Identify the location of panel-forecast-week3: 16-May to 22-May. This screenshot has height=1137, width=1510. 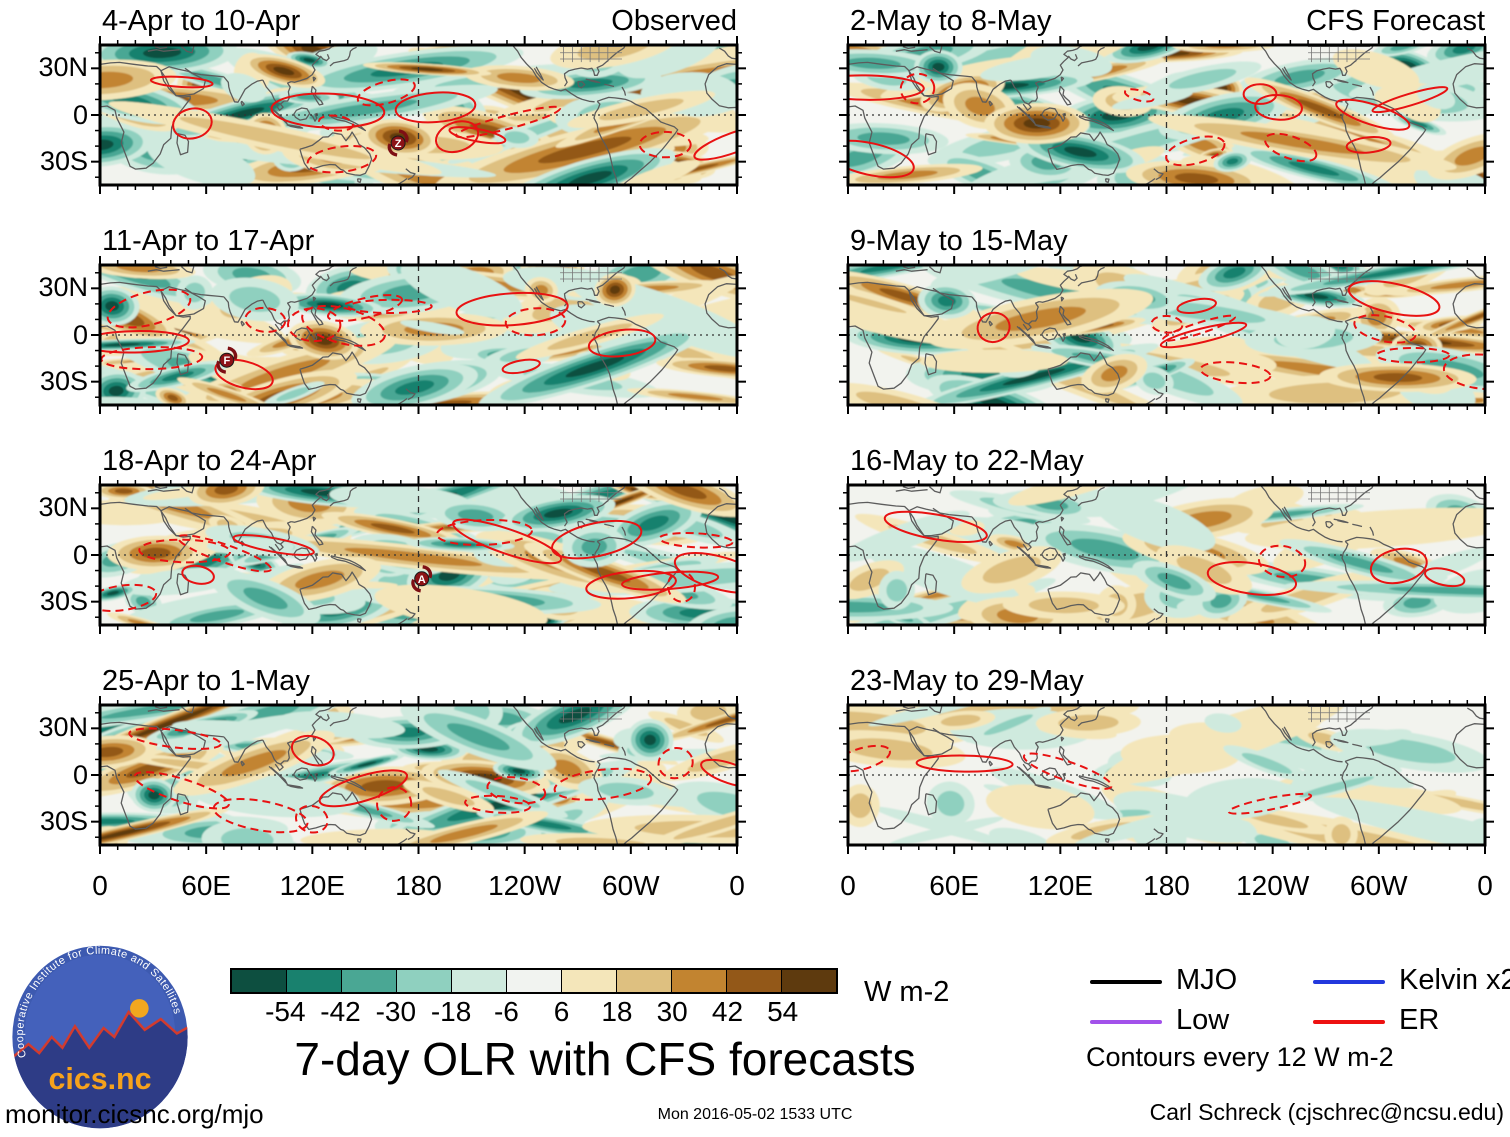
(1166, 539).